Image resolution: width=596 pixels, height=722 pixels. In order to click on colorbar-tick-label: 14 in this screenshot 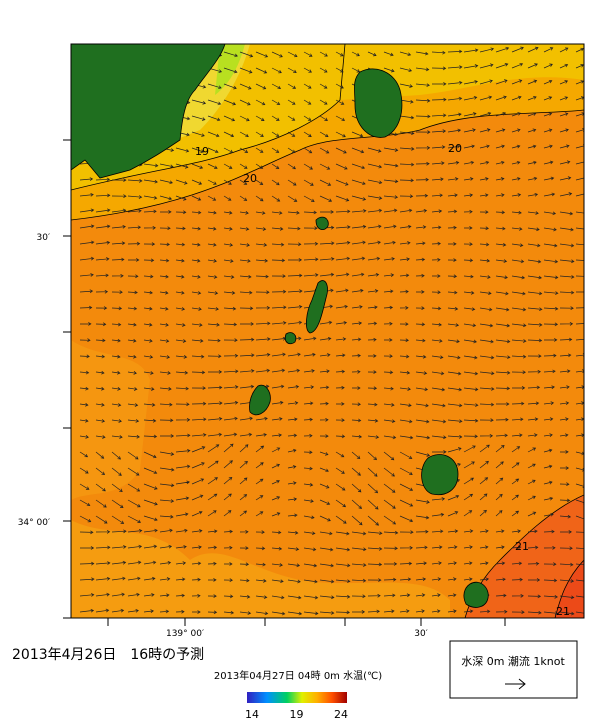, I will do `click(252, 714)`.